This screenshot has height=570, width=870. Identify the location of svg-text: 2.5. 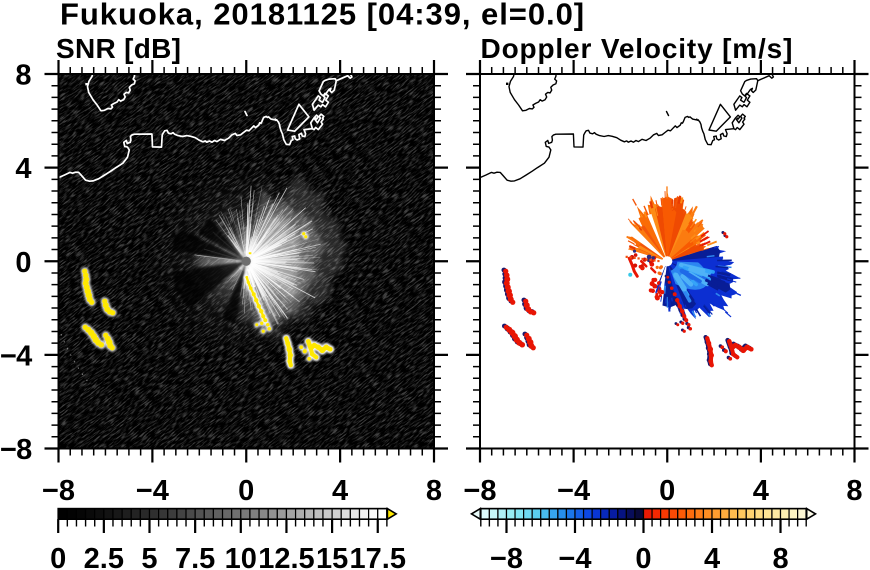
(104, 556).